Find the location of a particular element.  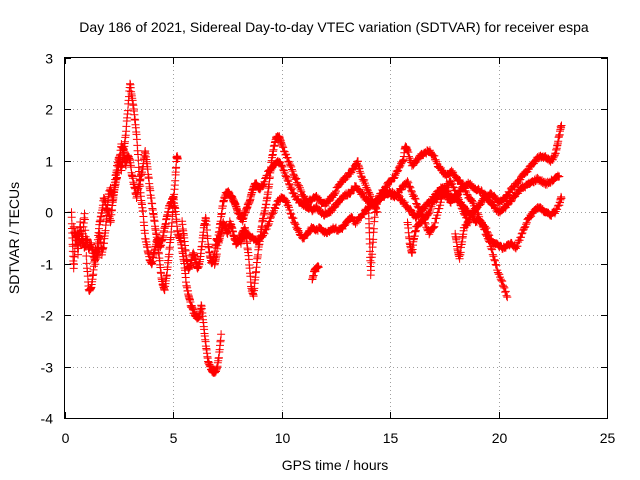

y-tick-label: -3 is located at coordinates (47, 368).